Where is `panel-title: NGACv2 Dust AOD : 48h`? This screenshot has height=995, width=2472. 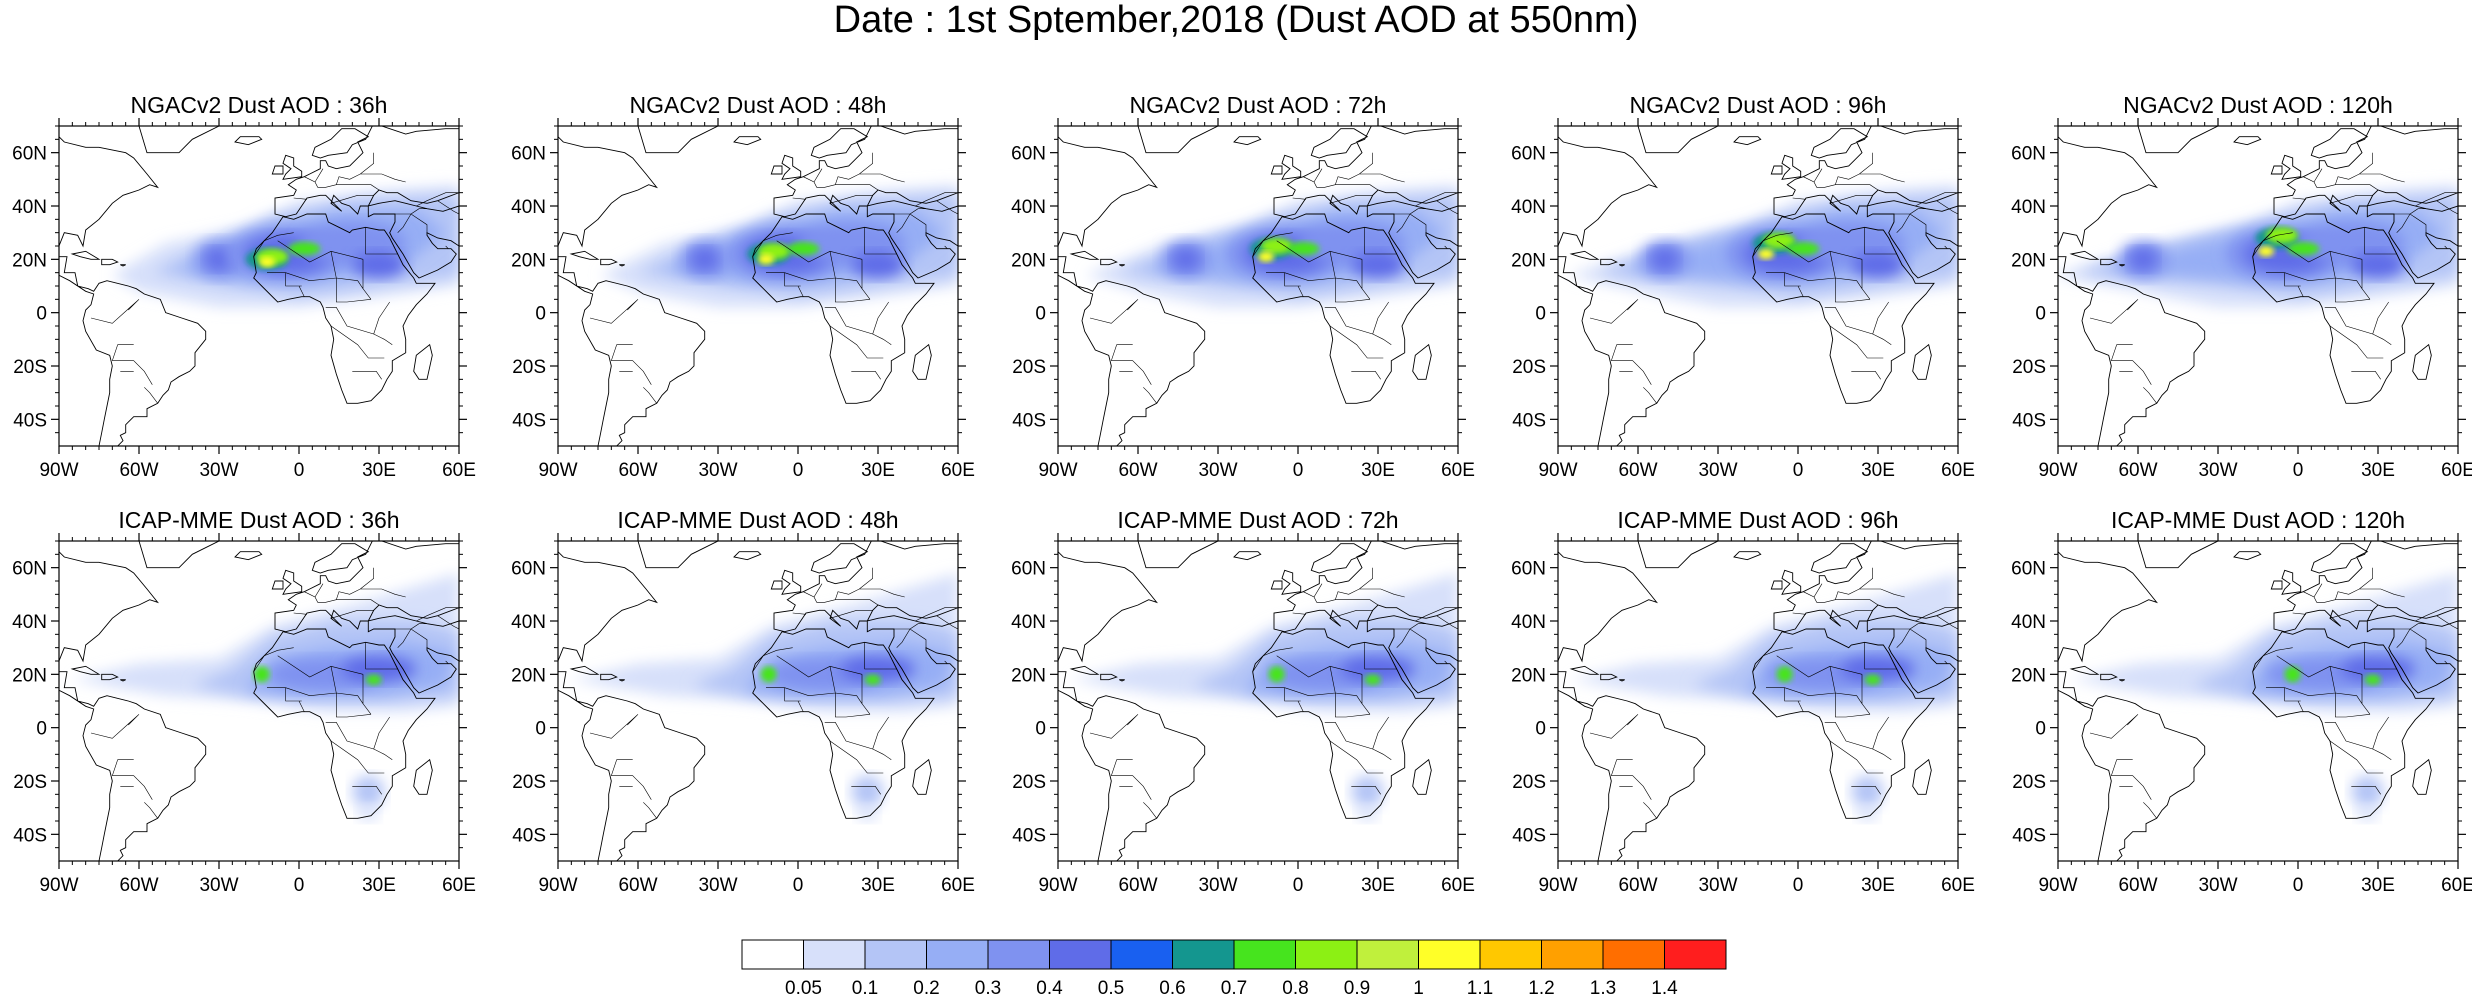 panel-title: NGACv2 Dust AOD : 48h is located at coordinates (758, 105).